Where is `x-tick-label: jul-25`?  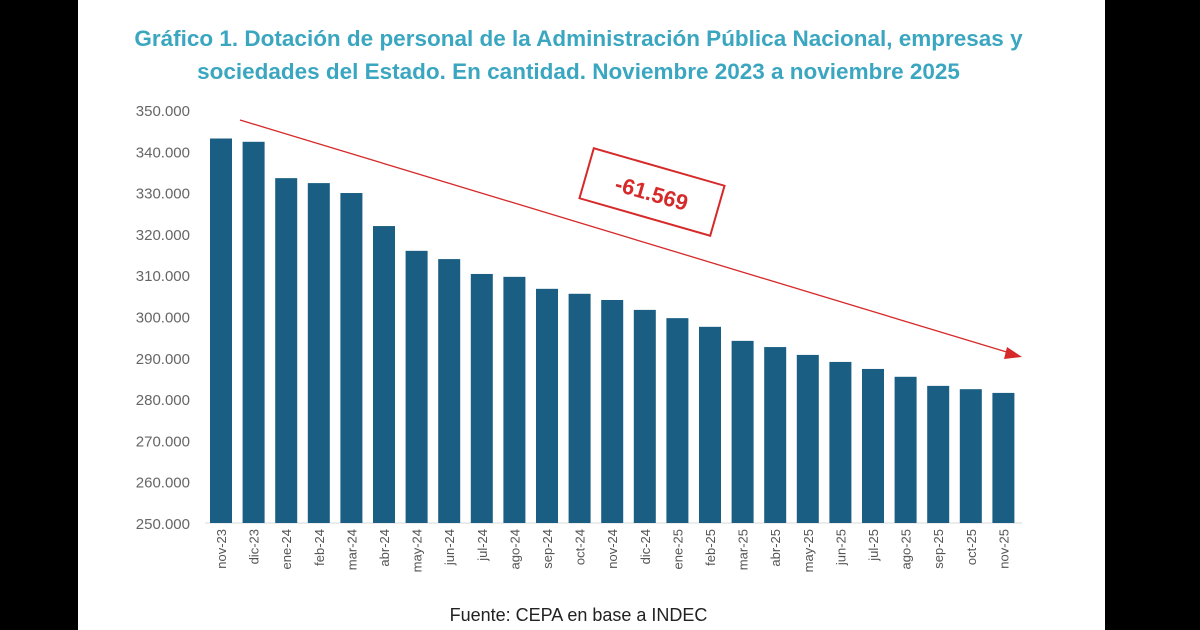 x-tick-label: jul-25 is located at coordinates (873, 545).